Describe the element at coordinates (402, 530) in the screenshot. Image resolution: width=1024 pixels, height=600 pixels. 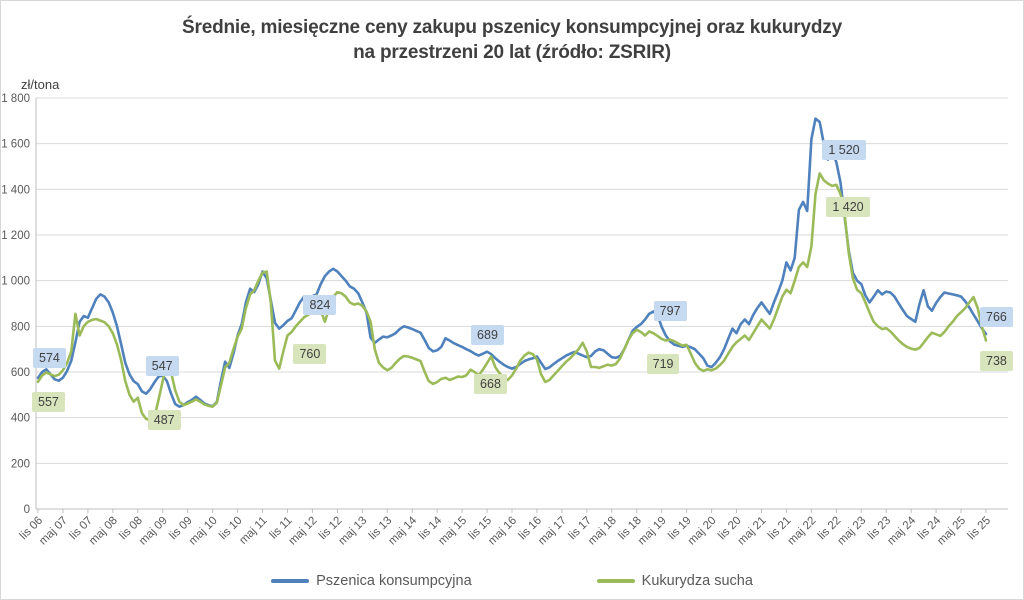
I see `x-tick-label: maj 14` at that location.